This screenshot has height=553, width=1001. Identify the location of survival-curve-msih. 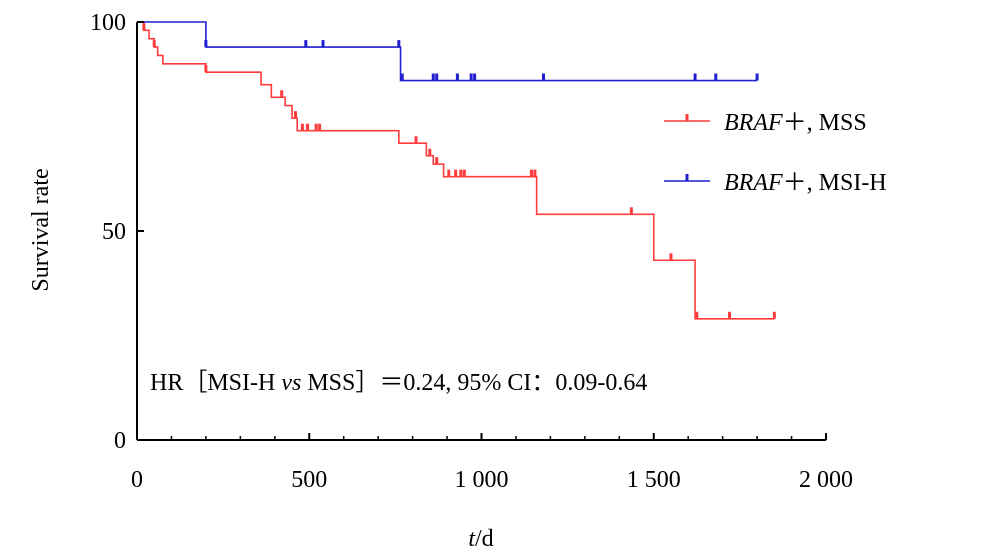
(447, 51).